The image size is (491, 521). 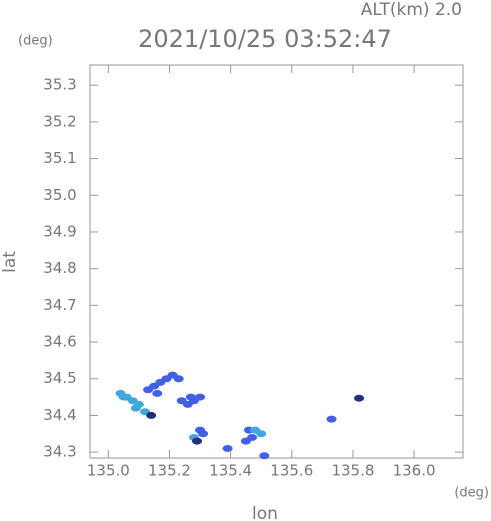 What do you see at coordinates (169, 471) in the screenshot?
I see `x-tick-label: 135.2` at bounding box center [169, 471].